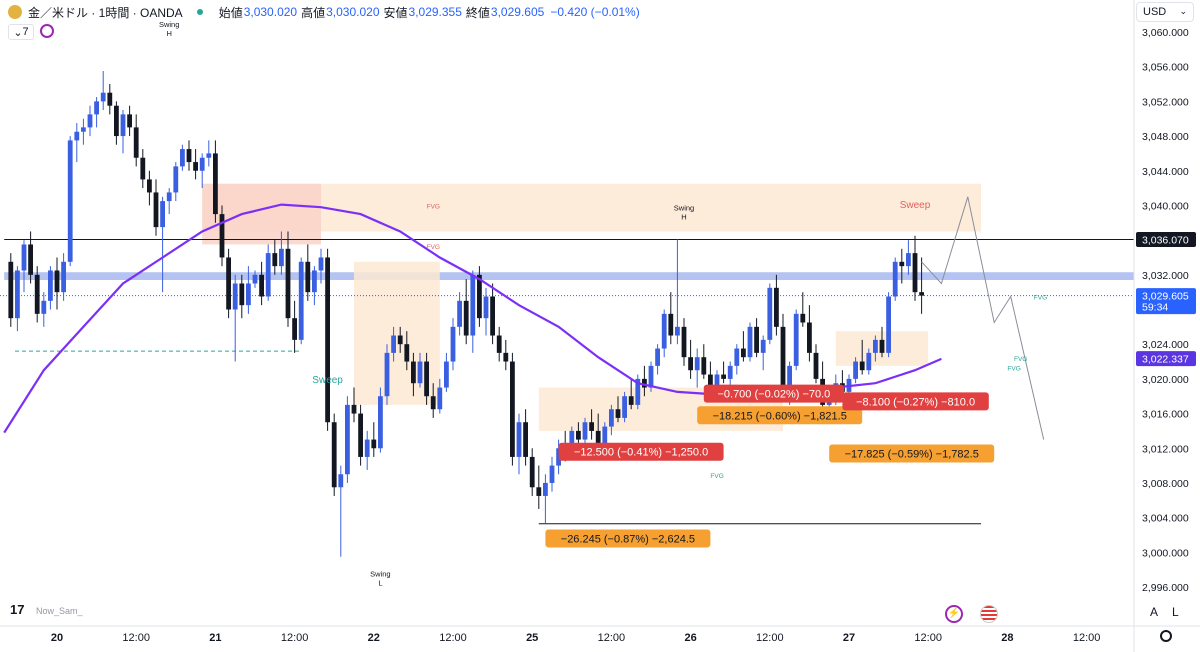 This screenshot has height=652, width=1200. Describe the element at coordinates (380, 583) in the screenshot. I see `swing-low-1-label: L` at that location.